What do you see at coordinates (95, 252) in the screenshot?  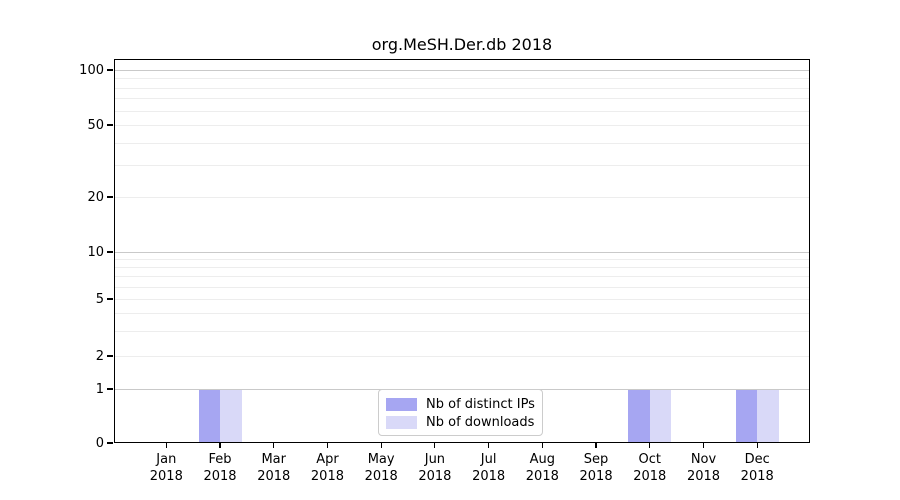 I see `y-tick-label: 10` at bounding box center [95, 252].